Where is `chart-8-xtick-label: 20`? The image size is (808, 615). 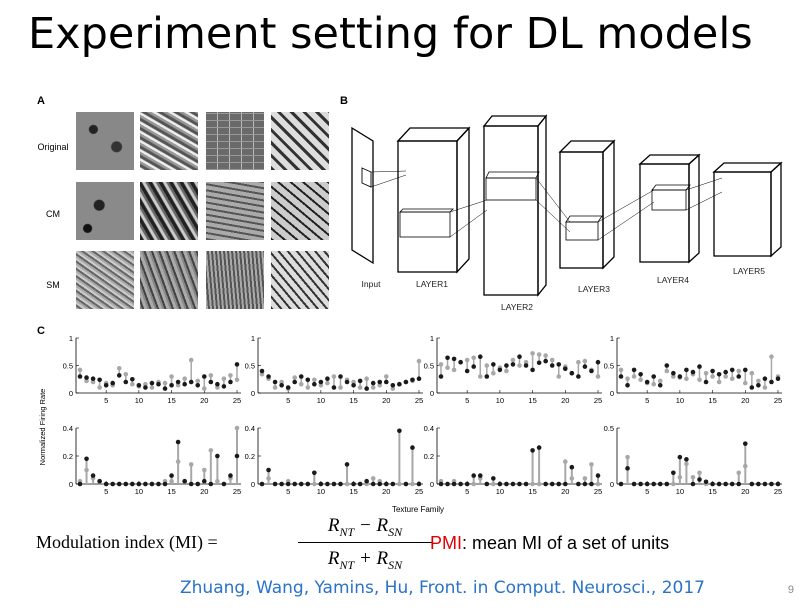 chart-8-xtick-label: 20 is located at coordinates (745, 491).